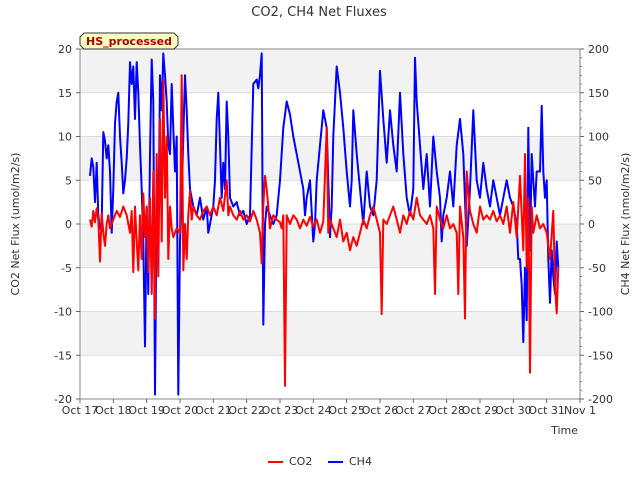  I want to click on badge-label: HS_processed, so click(129, 41).